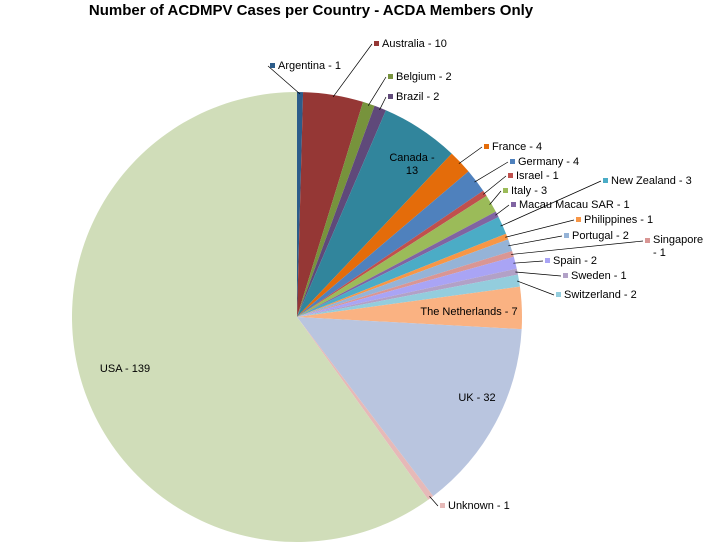 The width and height of the screenshot is (705, 549). Describe the element at coordinates (618, 220) in the screenshot. I see `slice-label: Philippines - 1` at that location.